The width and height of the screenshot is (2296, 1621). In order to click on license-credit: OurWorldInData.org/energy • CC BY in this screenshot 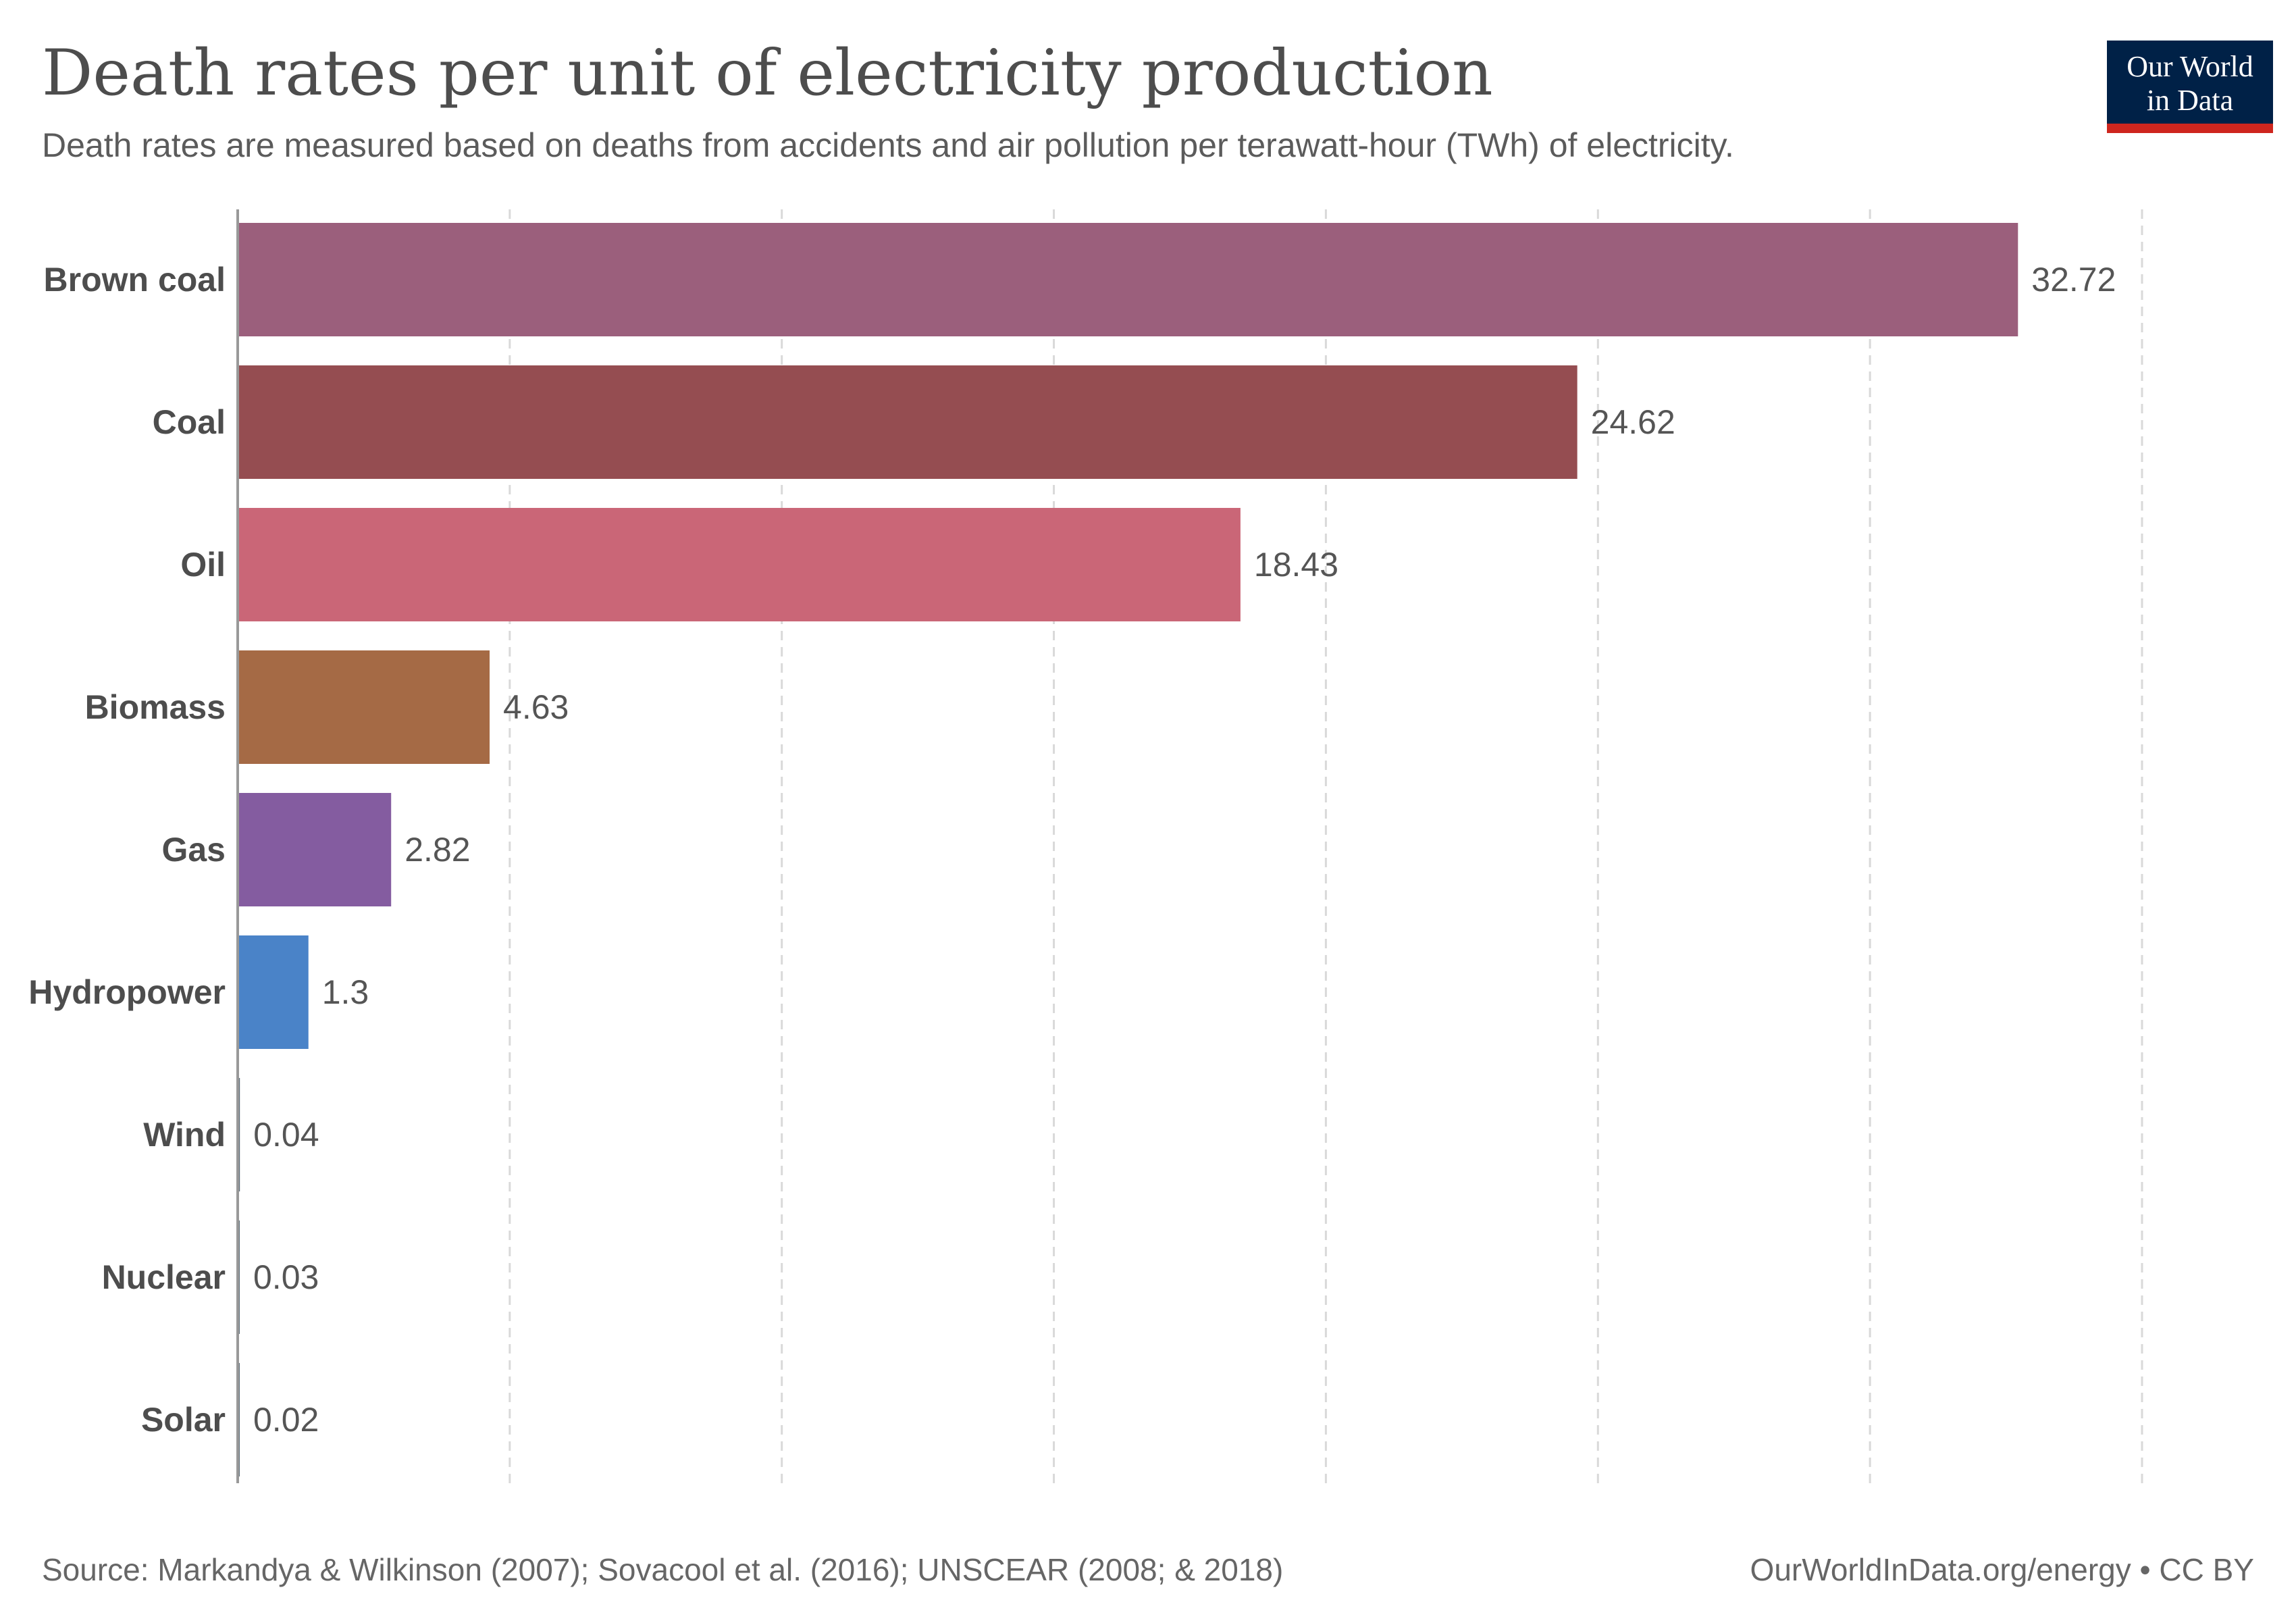, I will do `click(2002, 1569)`.